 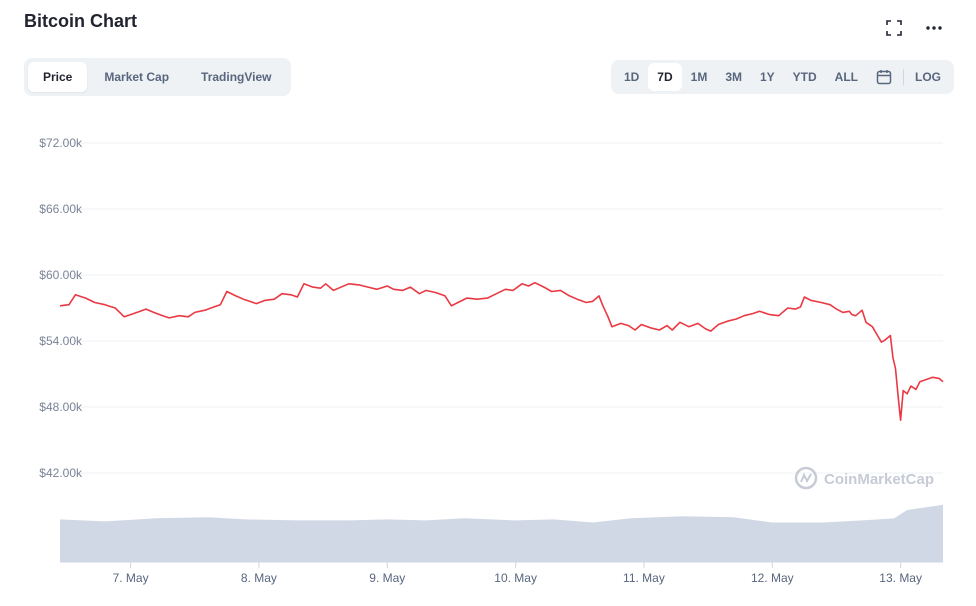 I want to click on range-1y: 1Y, so click(x=767, y=77).